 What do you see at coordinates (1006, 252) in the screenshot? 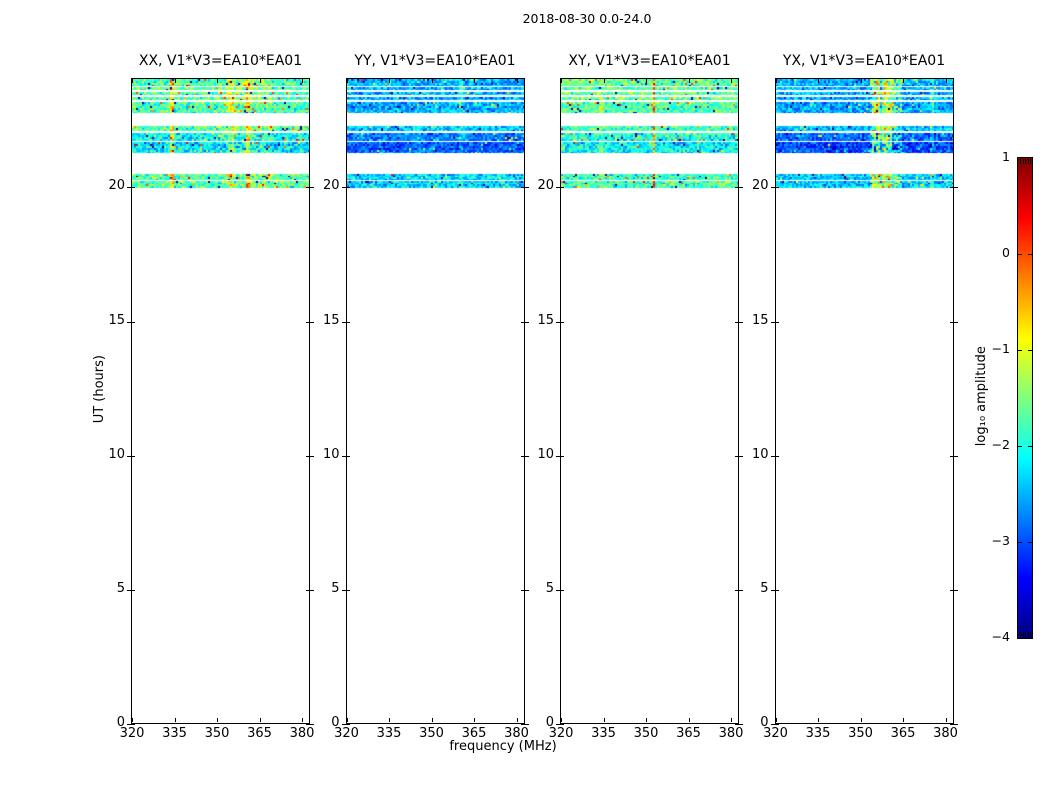
I see `colorbar-tick-label: 0` at bounding box center [1006, 252].